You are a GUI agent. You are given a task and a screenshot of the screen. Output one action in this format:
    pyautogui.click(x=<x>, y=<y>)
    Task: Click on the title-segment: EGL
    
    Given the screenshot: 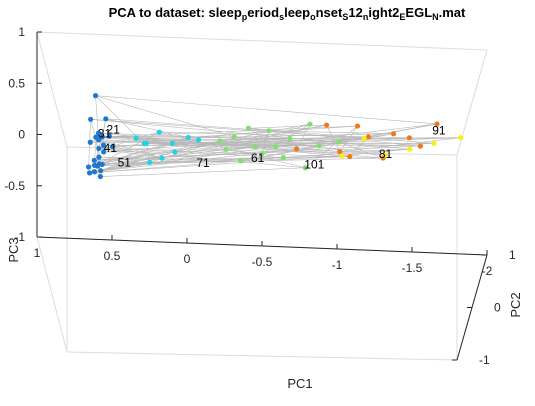 What is the action you would take?
    pyautogui.click(x=418, y=12)
    